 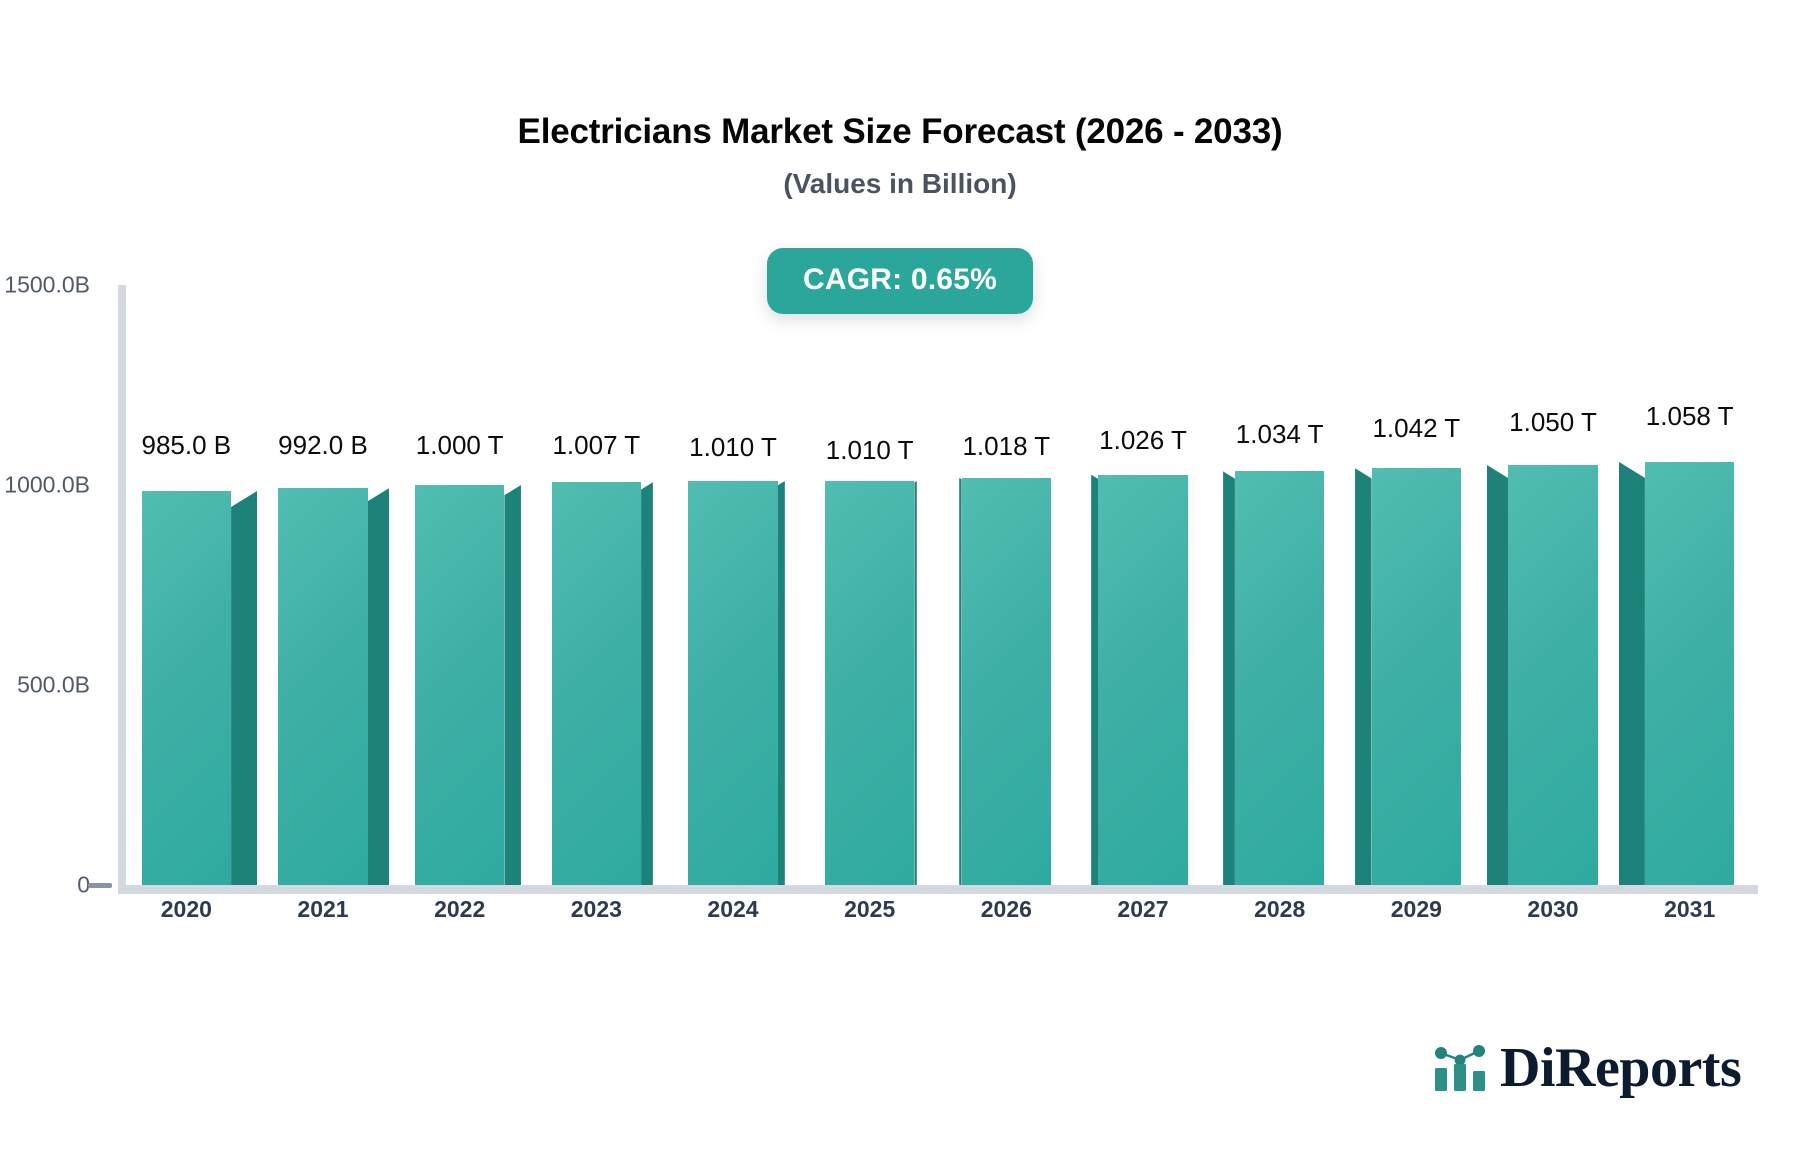 I want to click on bar-value-label: 1.050 T, so click(x=1553, y=421).